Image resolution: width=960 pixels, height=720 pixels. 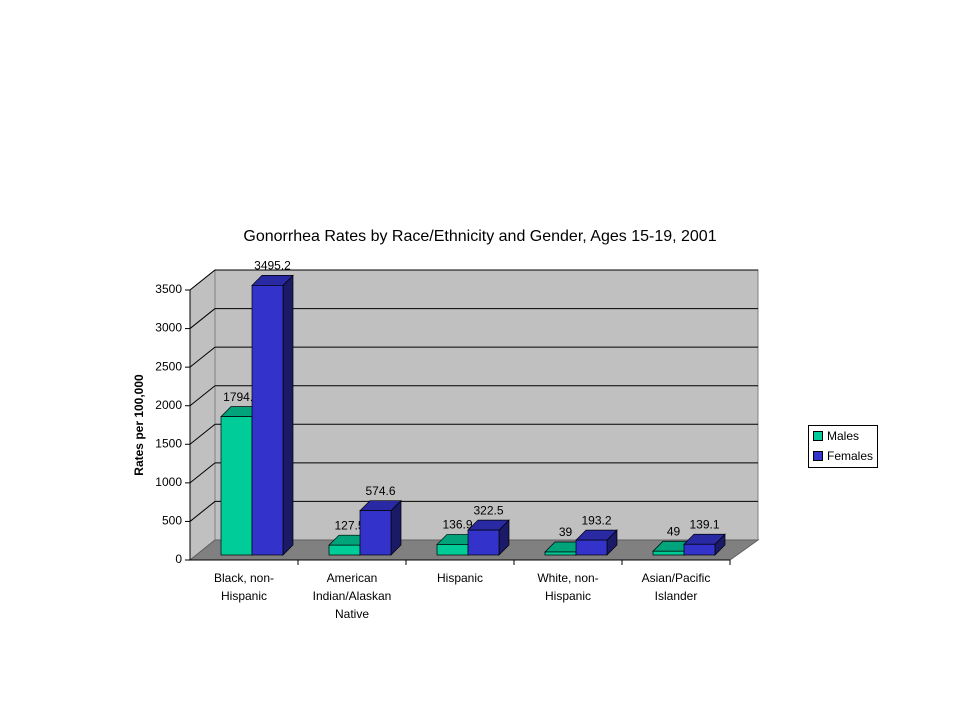 I want to click on data-label: 49, so click(x=674, y=531).